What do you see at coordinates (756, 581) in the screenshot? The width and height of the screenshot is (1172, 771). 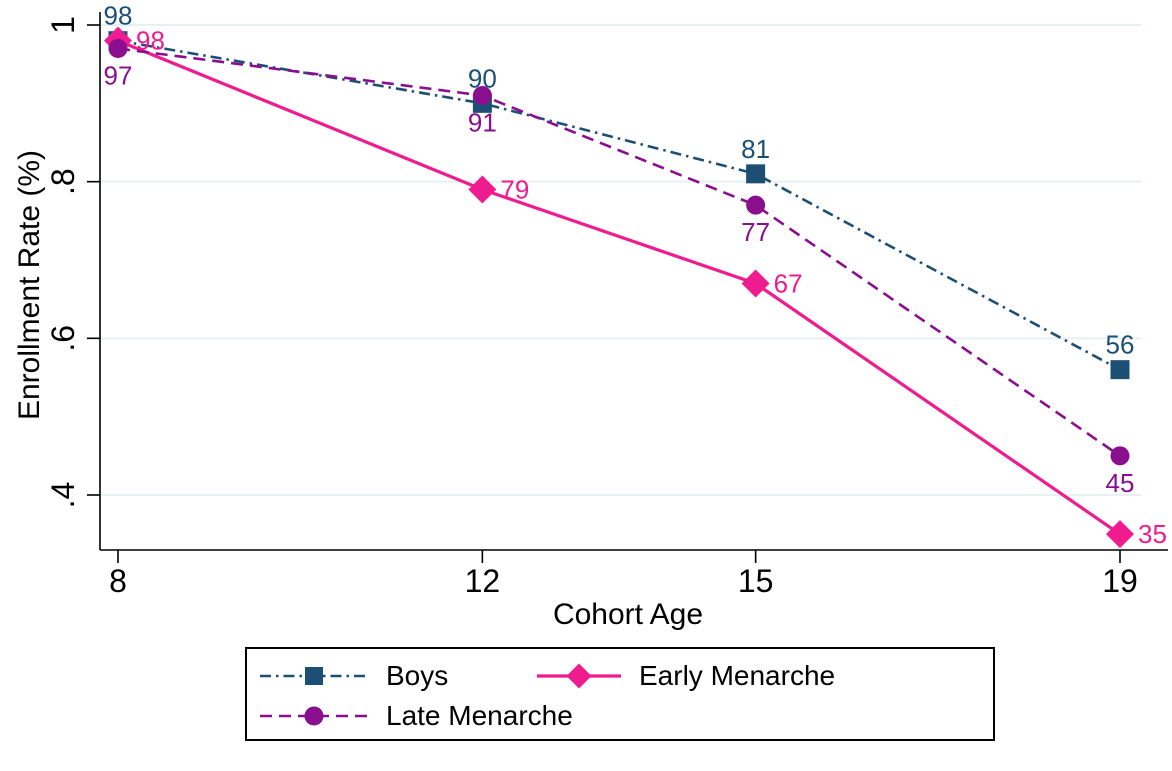 I see `x-tick-label: 15` at bounding box center [756, 581].